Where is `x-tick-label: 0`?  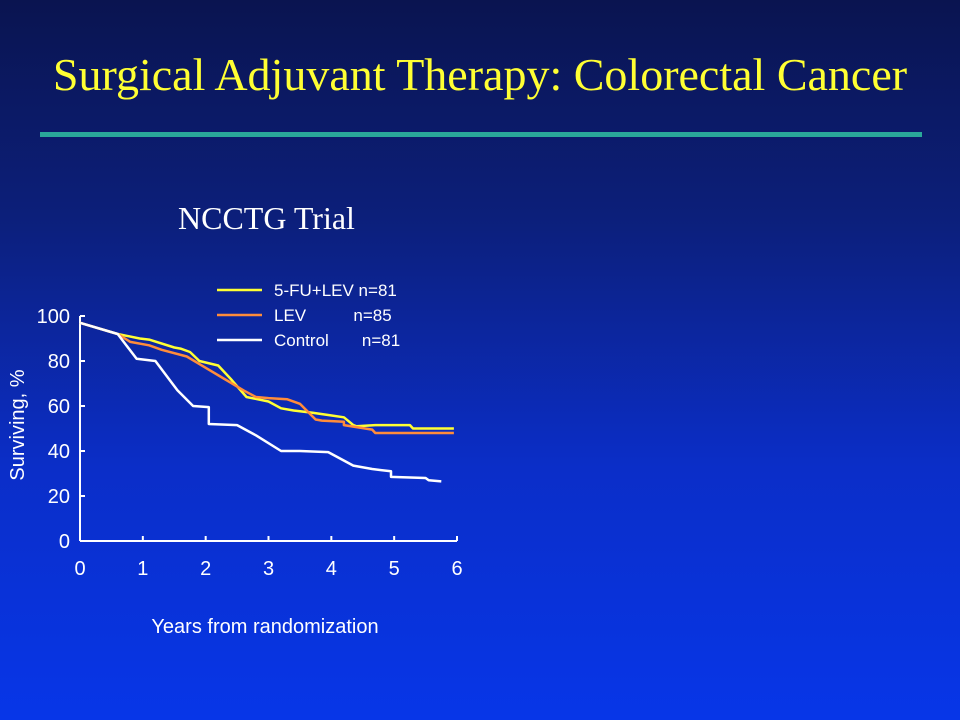
x-tick-label: 0 is located at coordinates (79, 569).